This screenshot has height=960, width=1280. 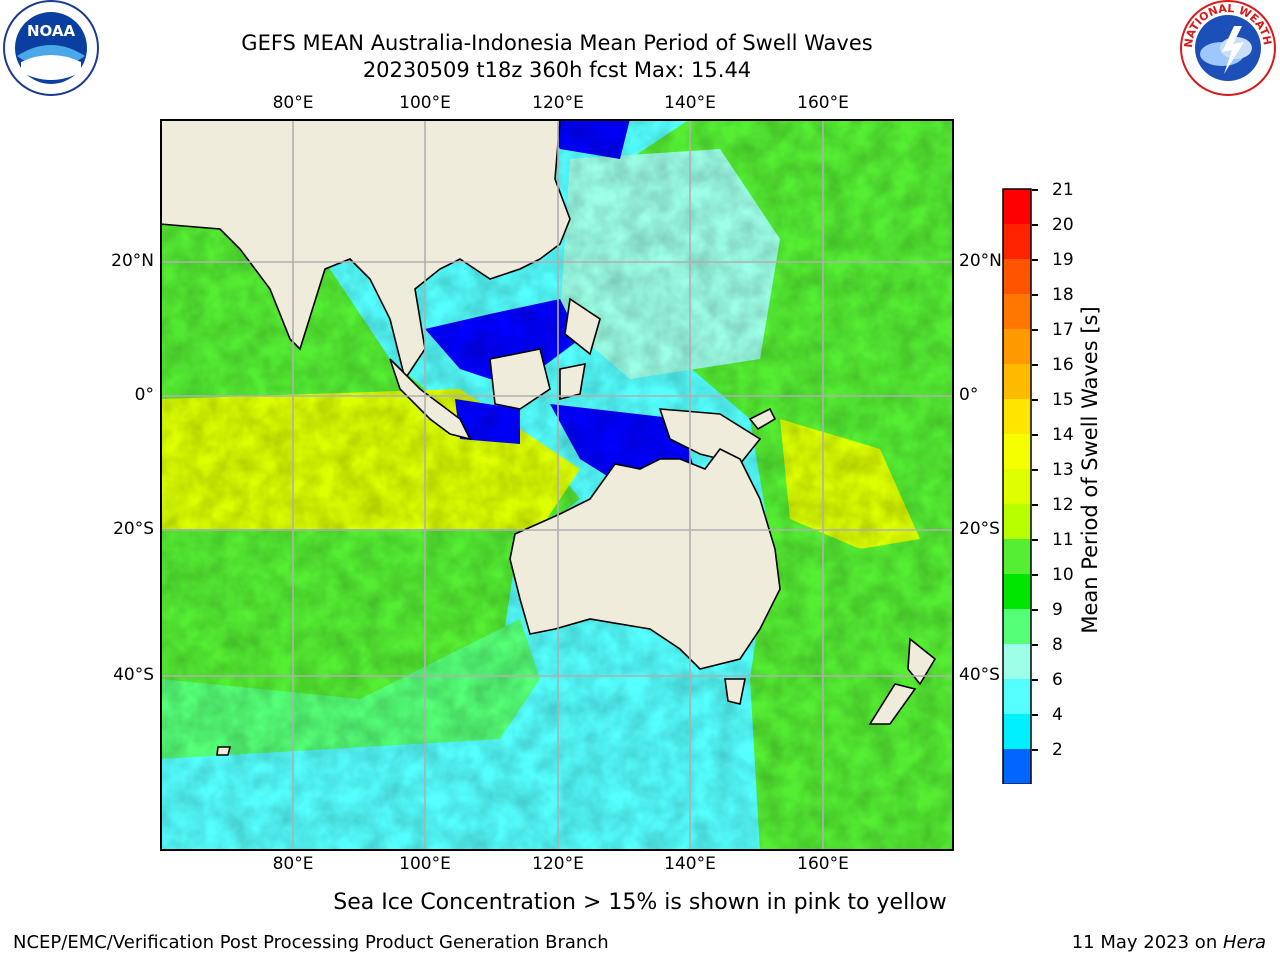 I want to click on lat-tick-right-0: 0°, so click(x=969, y=395).